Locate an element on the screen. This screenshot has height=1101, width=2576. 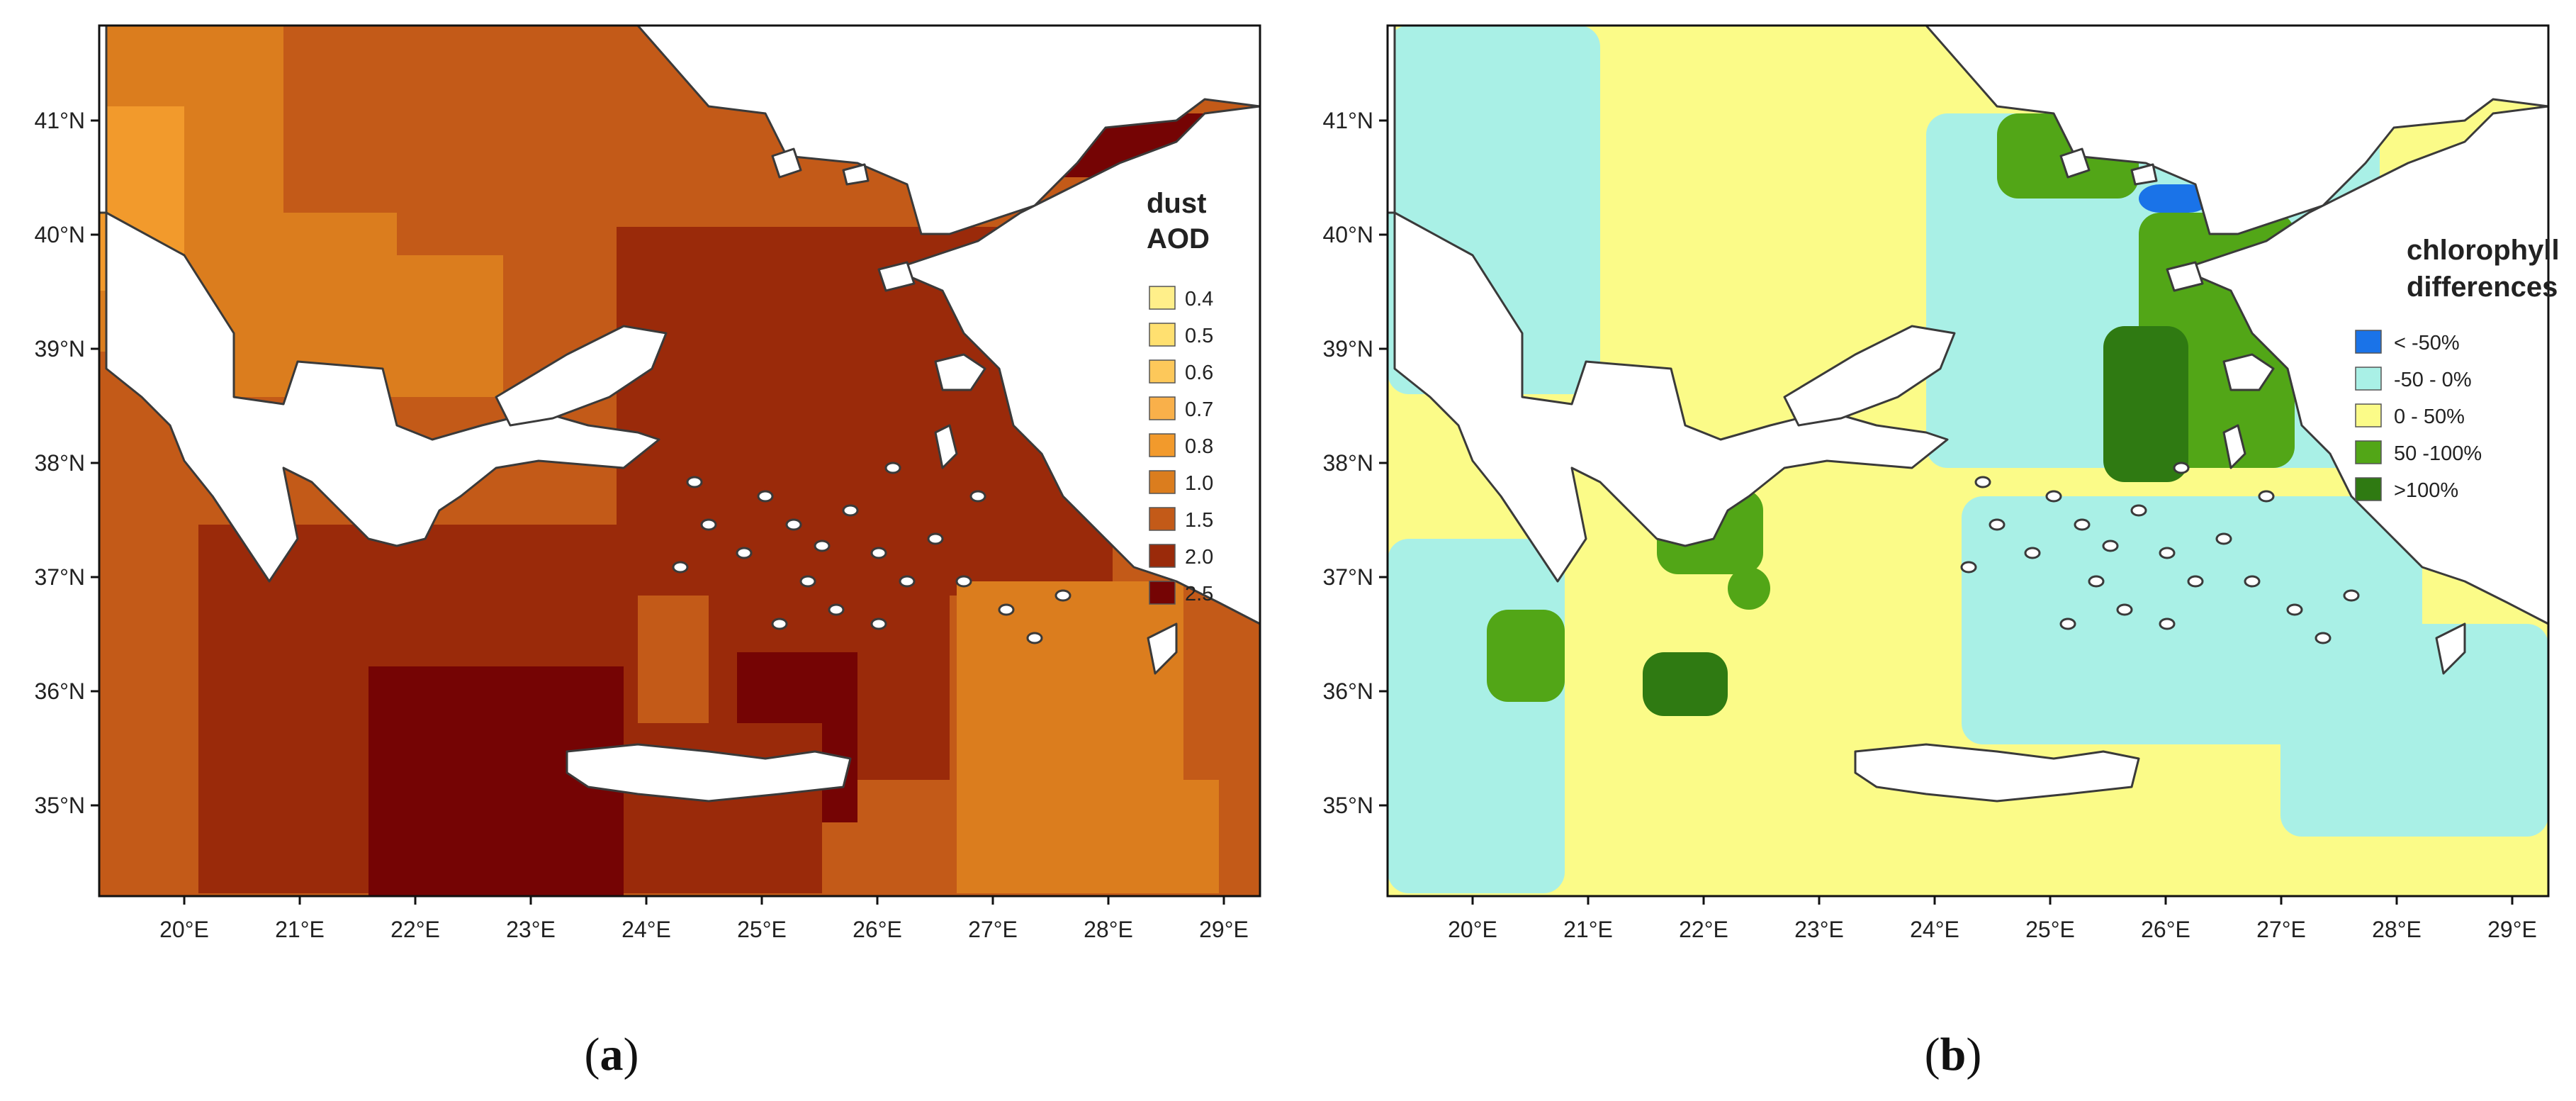
legend-label: 0.8 is located at coordinates (1199, 446).